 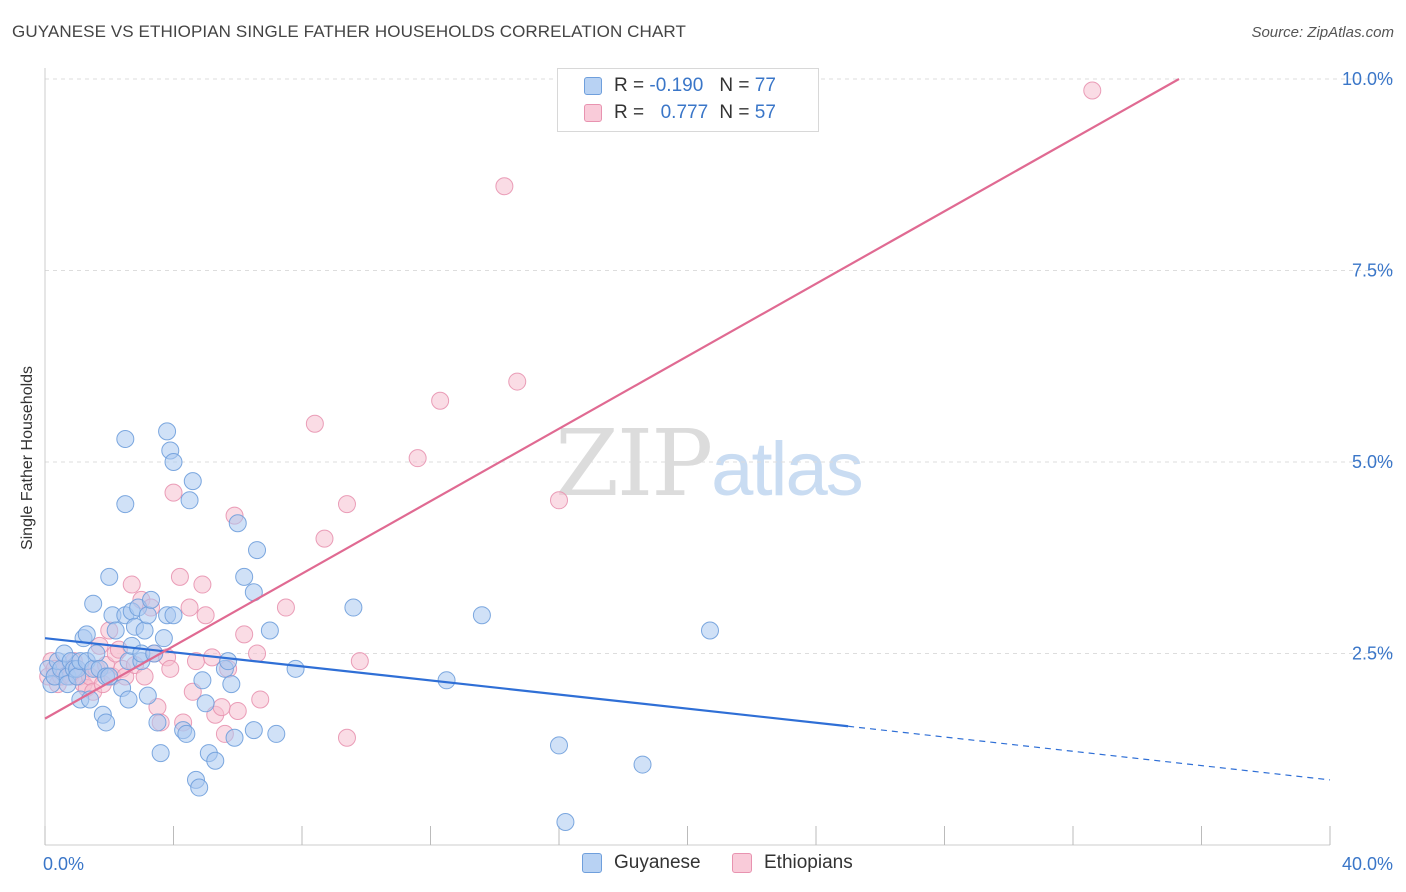 What do you see at coordinates (734, 85) in the screenshot?
I see `legend-n-label: N =` at bounding box center [734, 85].